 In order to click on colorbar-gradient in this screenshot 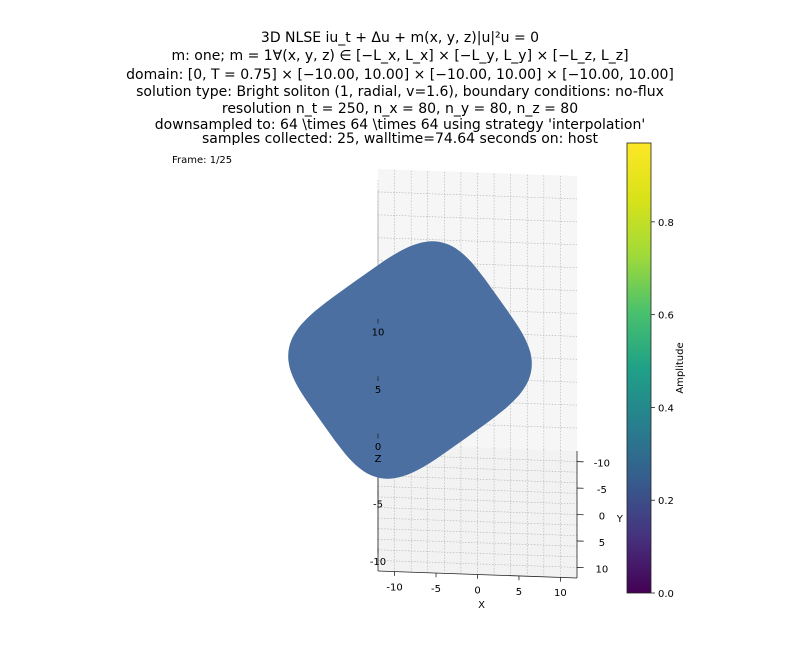, I will do `click(639, 368)`.